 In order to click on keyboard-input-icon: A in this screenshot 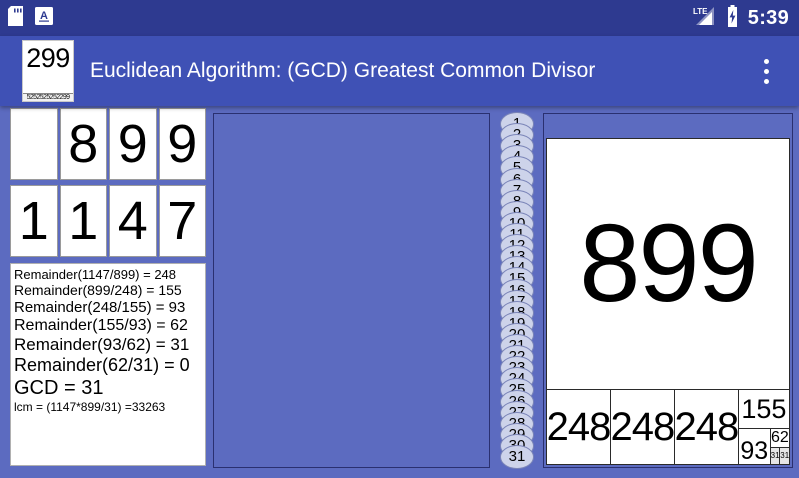, I will do `click(44, 18)`.